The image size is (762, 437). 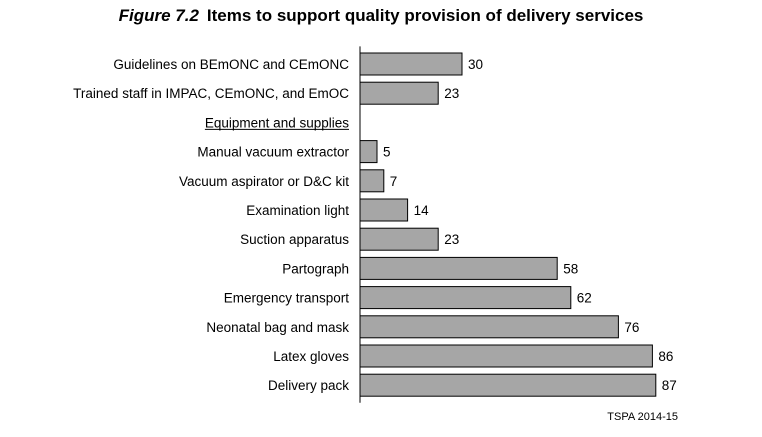 I want to click on category-label: Neonatal bag and mask, so click(x=277, y=327).